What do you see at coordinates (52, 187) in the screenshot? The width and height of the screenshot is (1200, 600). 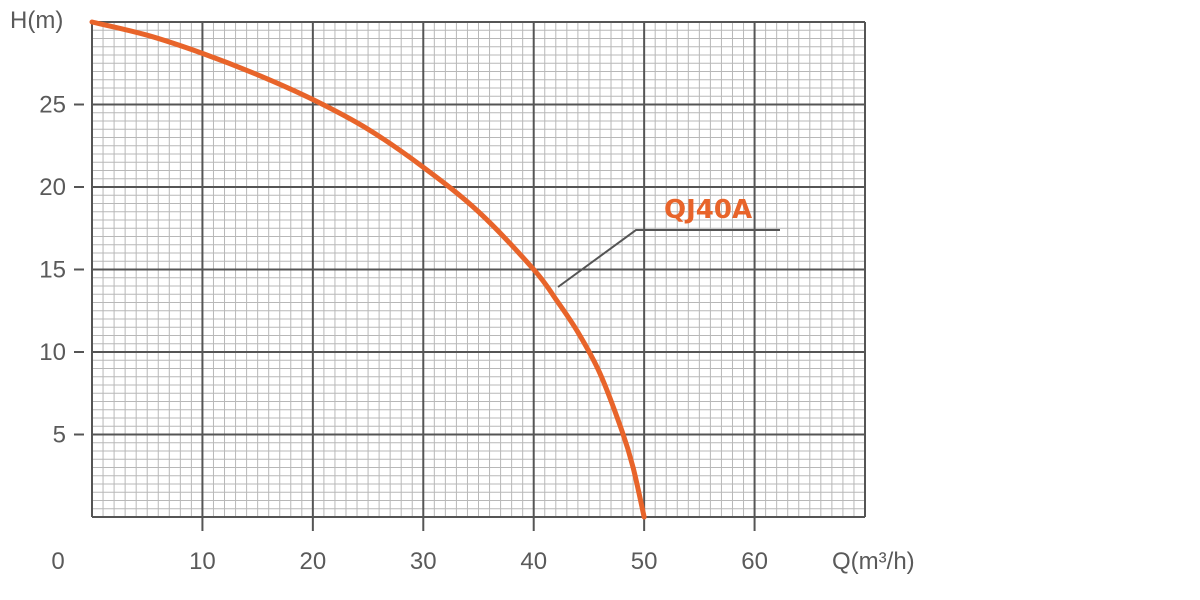 I see `y-tick-label: 20` at bounding box center [52, 187].